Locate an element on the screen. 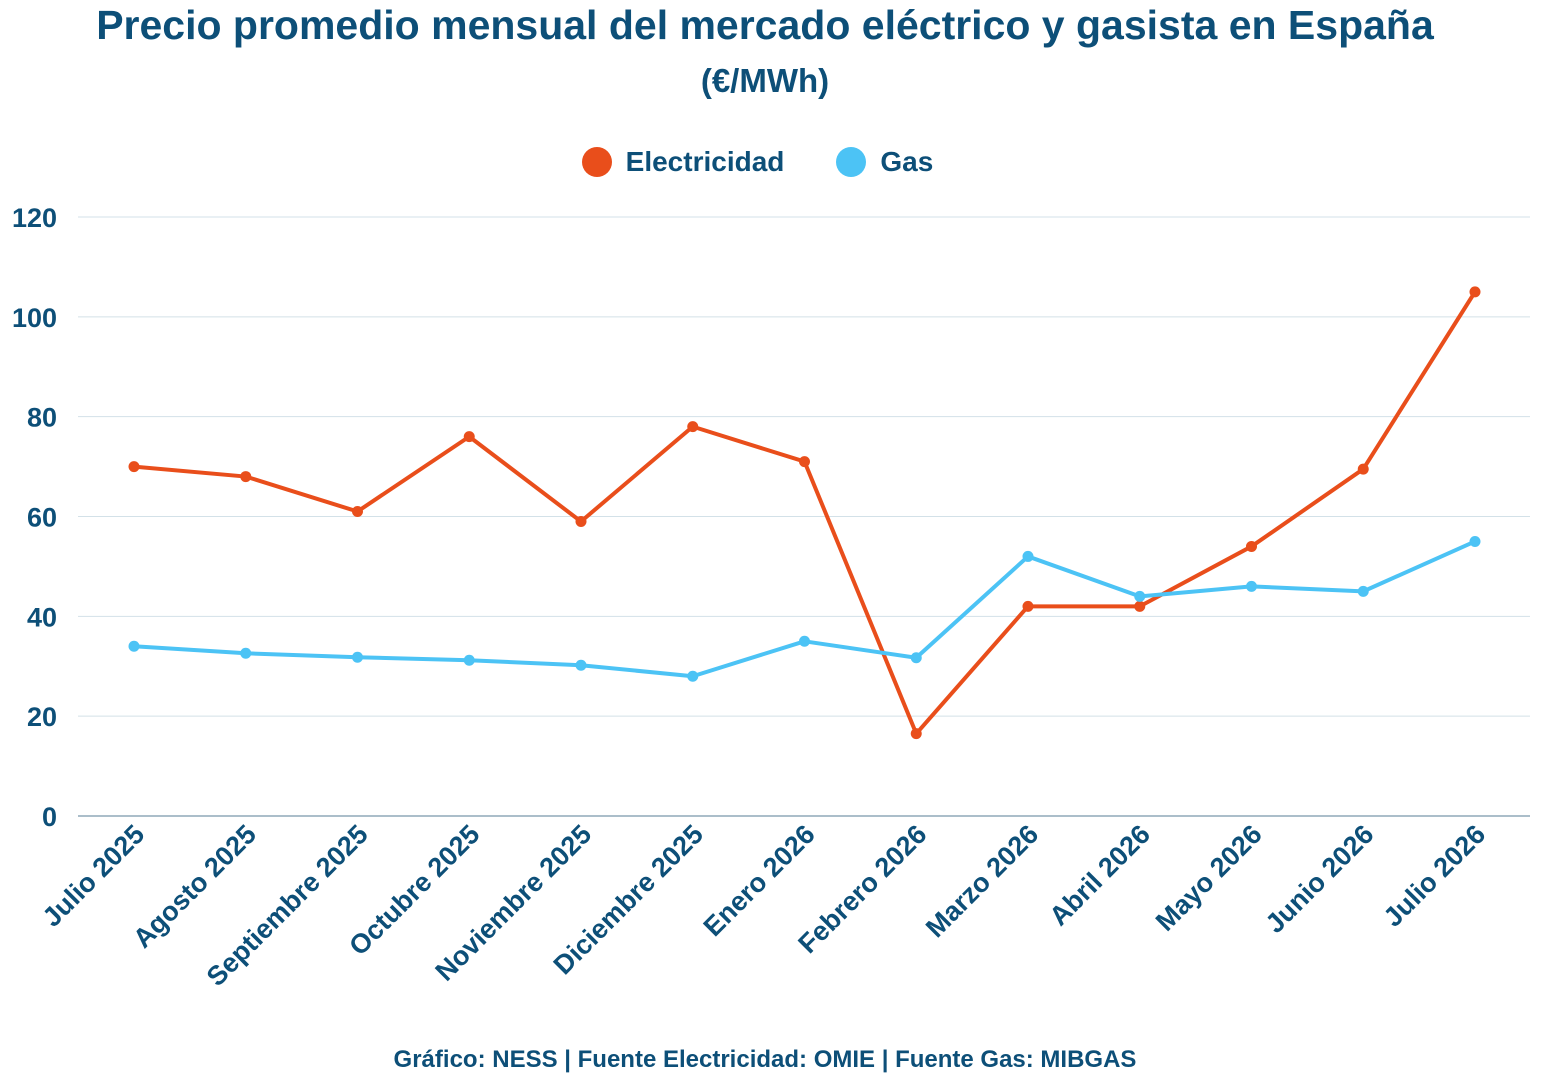 The height and width of the screenshot is (1080, 1545). y-tick-label: 0 is located at coordinates (49, 817).